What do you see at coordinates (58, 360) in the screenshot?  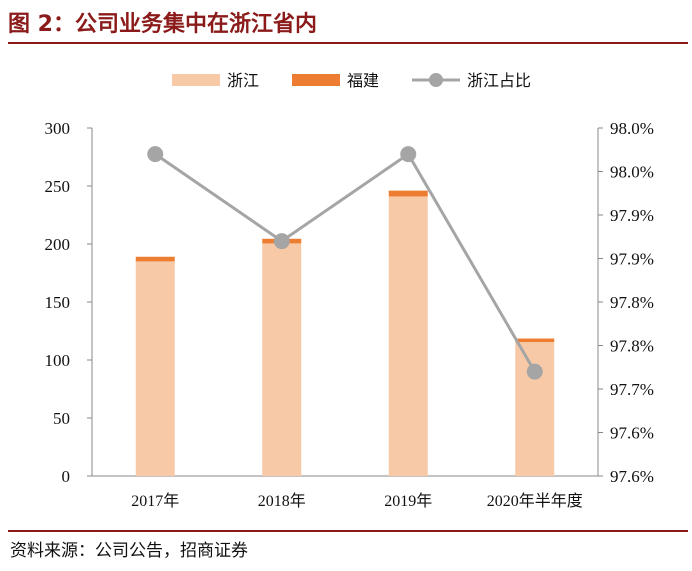 I see `left-axis-tick-label: 100` at bounding box center [58, 360].